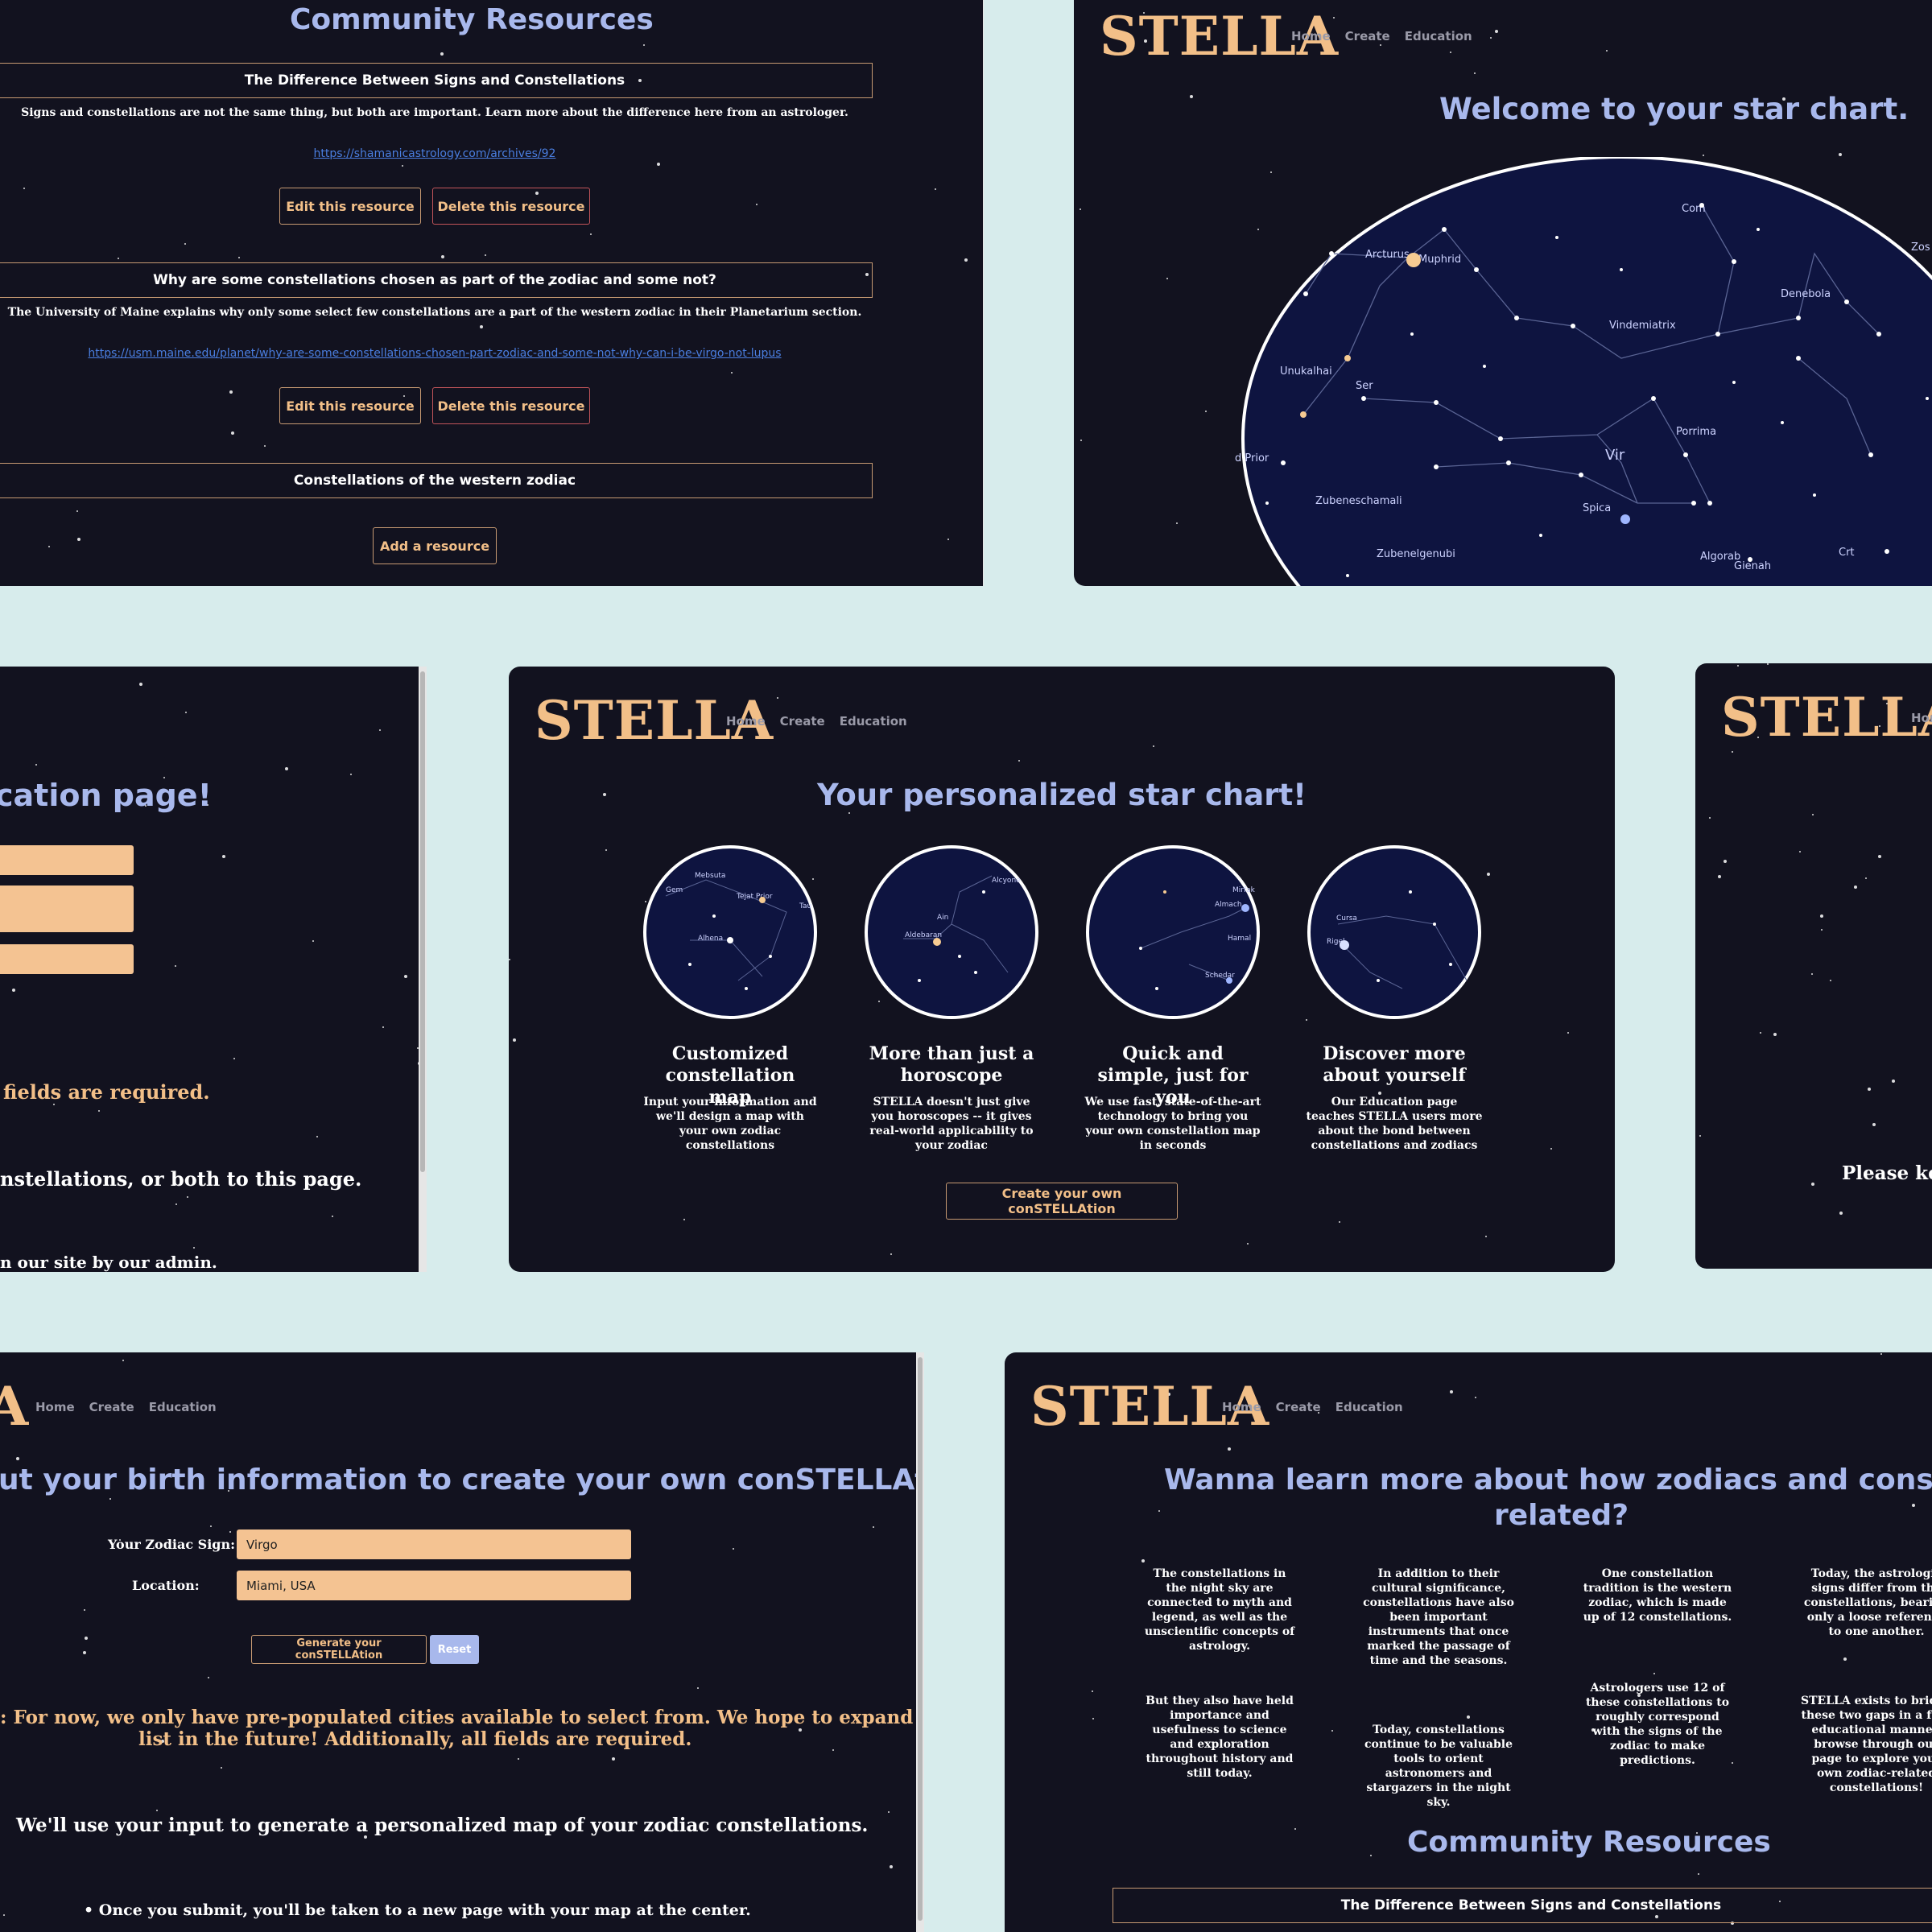 The height and width of the screenshot is (1932, 1932). Describe the element at coordinates (1244, 890) in the screenshot. I see `star-label: Mirfak` at that location.